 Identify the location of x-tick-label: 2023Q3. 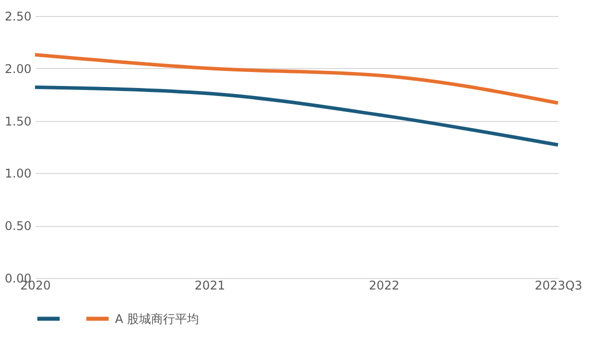
(558, 285).